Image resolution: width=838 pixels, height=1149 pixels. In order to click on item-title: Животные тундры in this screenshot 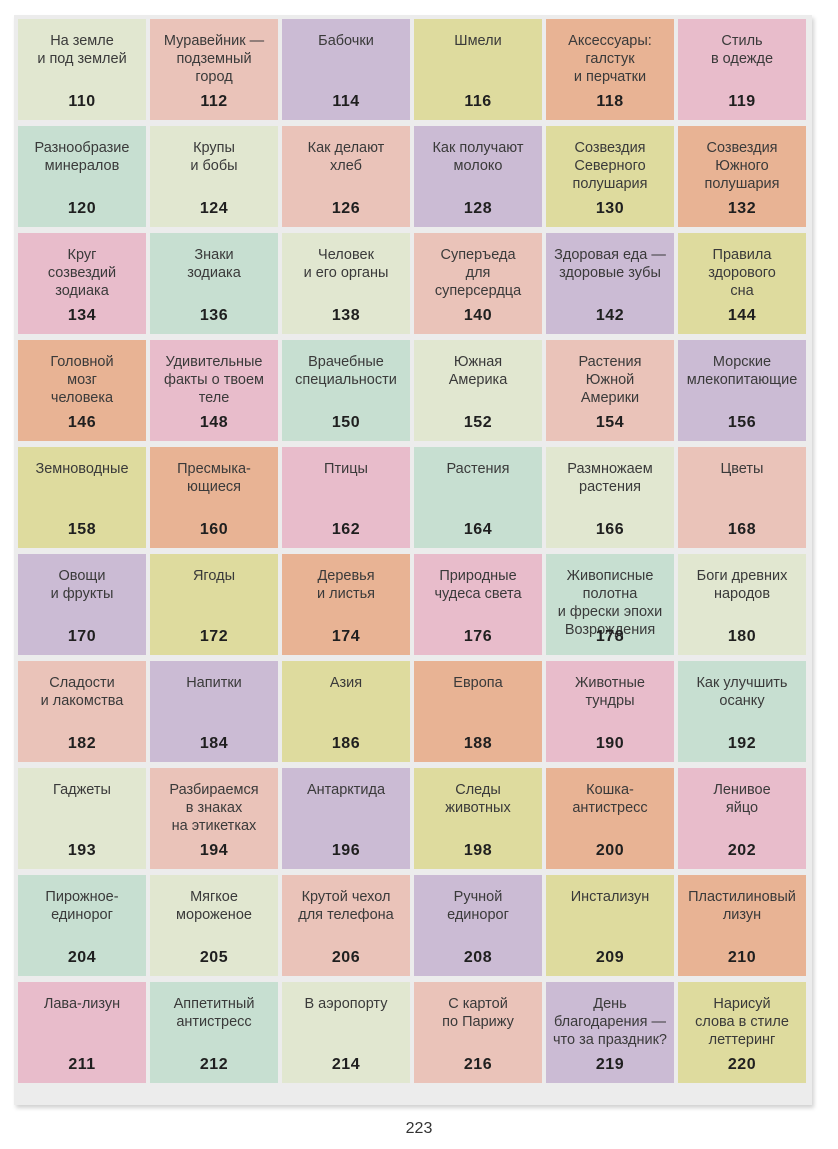, I will do `click(610, 692)`.